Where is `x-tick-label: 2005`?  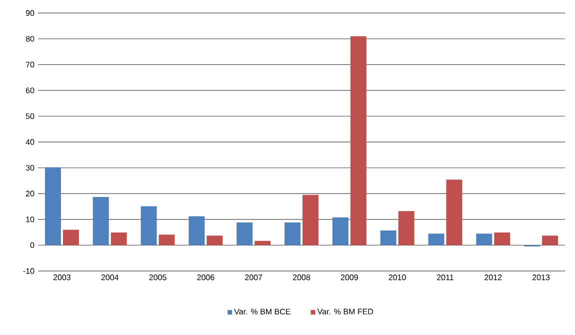 x-tick-label: 2005 is located at coordinates (157, 277).